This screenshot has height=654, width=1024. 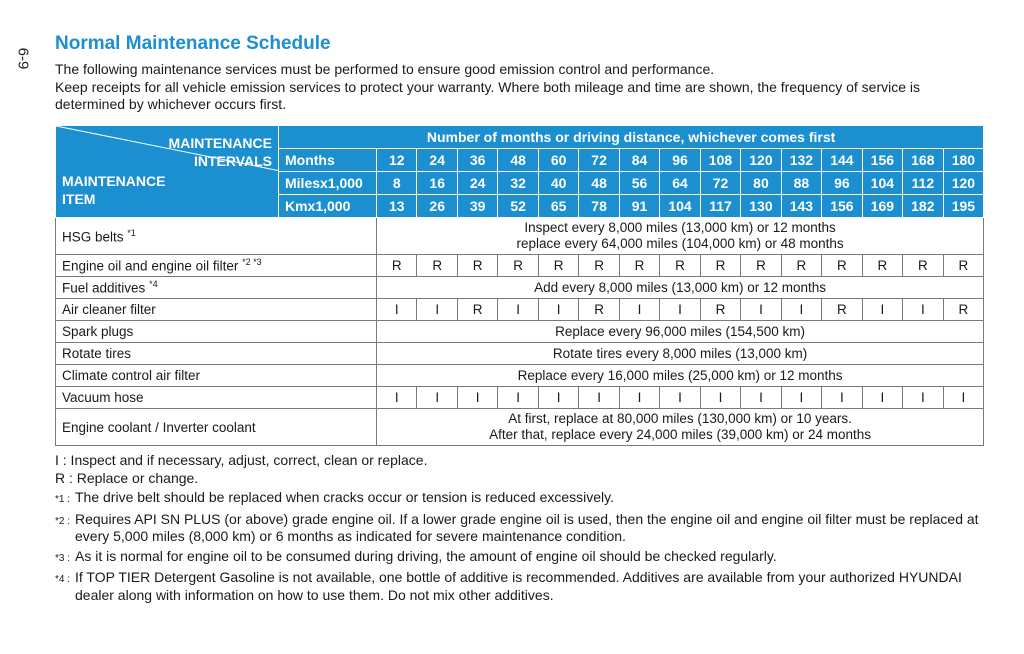 What do you see at coordinates (159, 427) in the screenshot?
I see `item-label: Engine coolant / Inverter coolant` at bounding box center [159, 427].